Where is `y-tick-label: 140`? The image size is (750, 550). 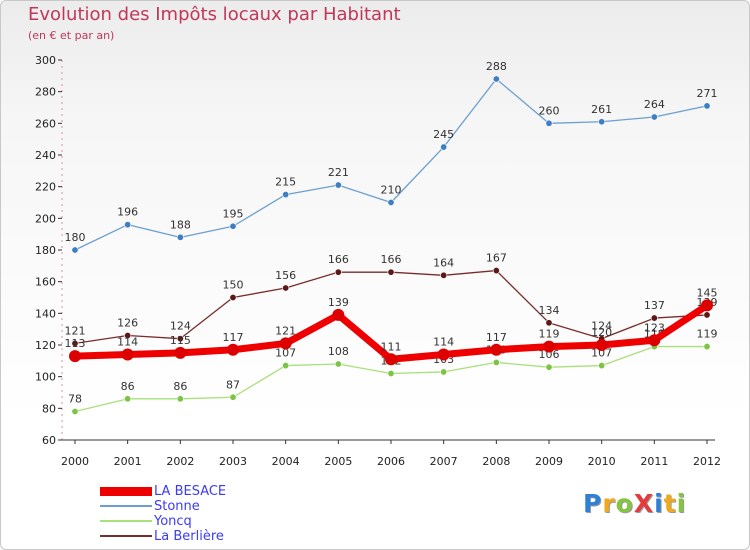
y-tick-label: 140 is located at coordinates (45, 313).